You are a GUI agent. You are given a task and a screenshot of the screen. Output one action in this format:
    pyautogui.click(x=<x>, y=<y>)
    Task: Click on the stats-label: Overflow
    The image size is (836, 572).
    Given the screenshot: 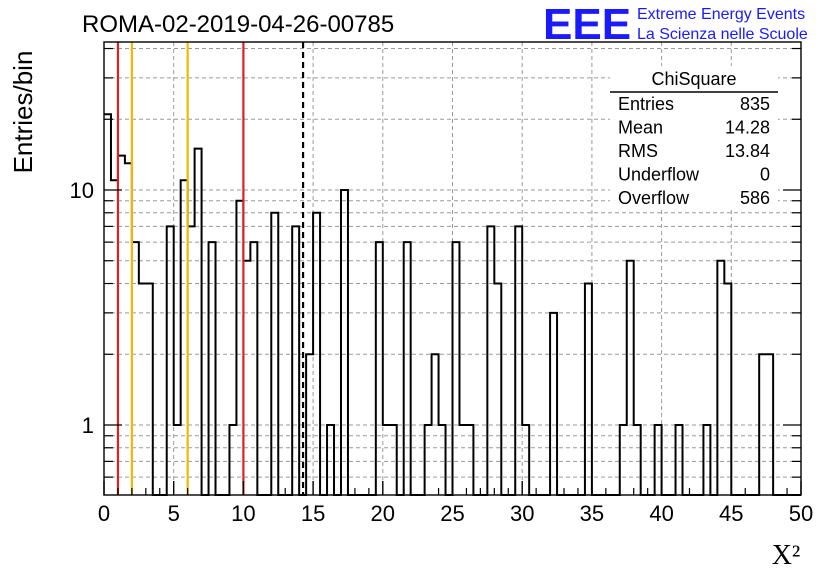 What is the action you would take?
    pyautogui.click(x=654, y=198)
    